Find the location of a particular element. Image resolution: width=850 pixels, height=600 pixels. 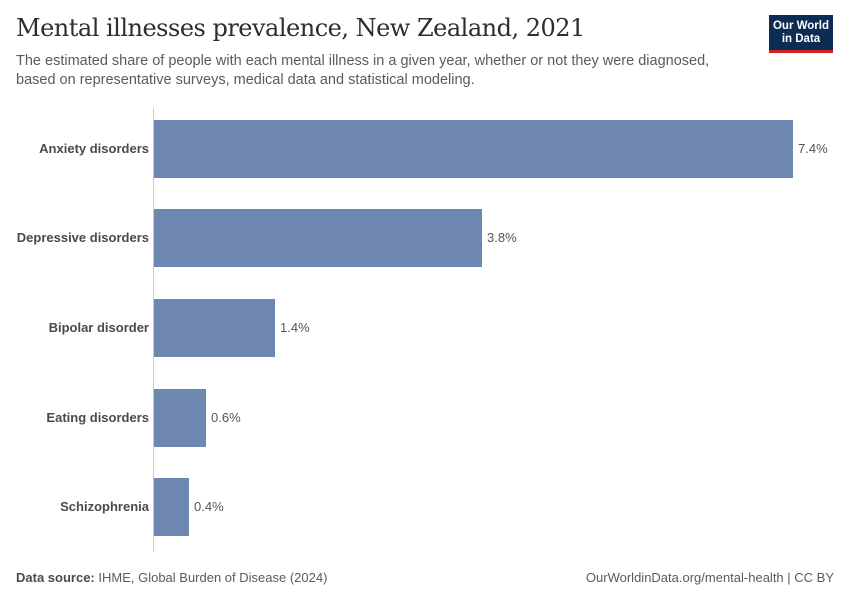

category-label: Bipolar disorder is located at coordinates (98, 327).